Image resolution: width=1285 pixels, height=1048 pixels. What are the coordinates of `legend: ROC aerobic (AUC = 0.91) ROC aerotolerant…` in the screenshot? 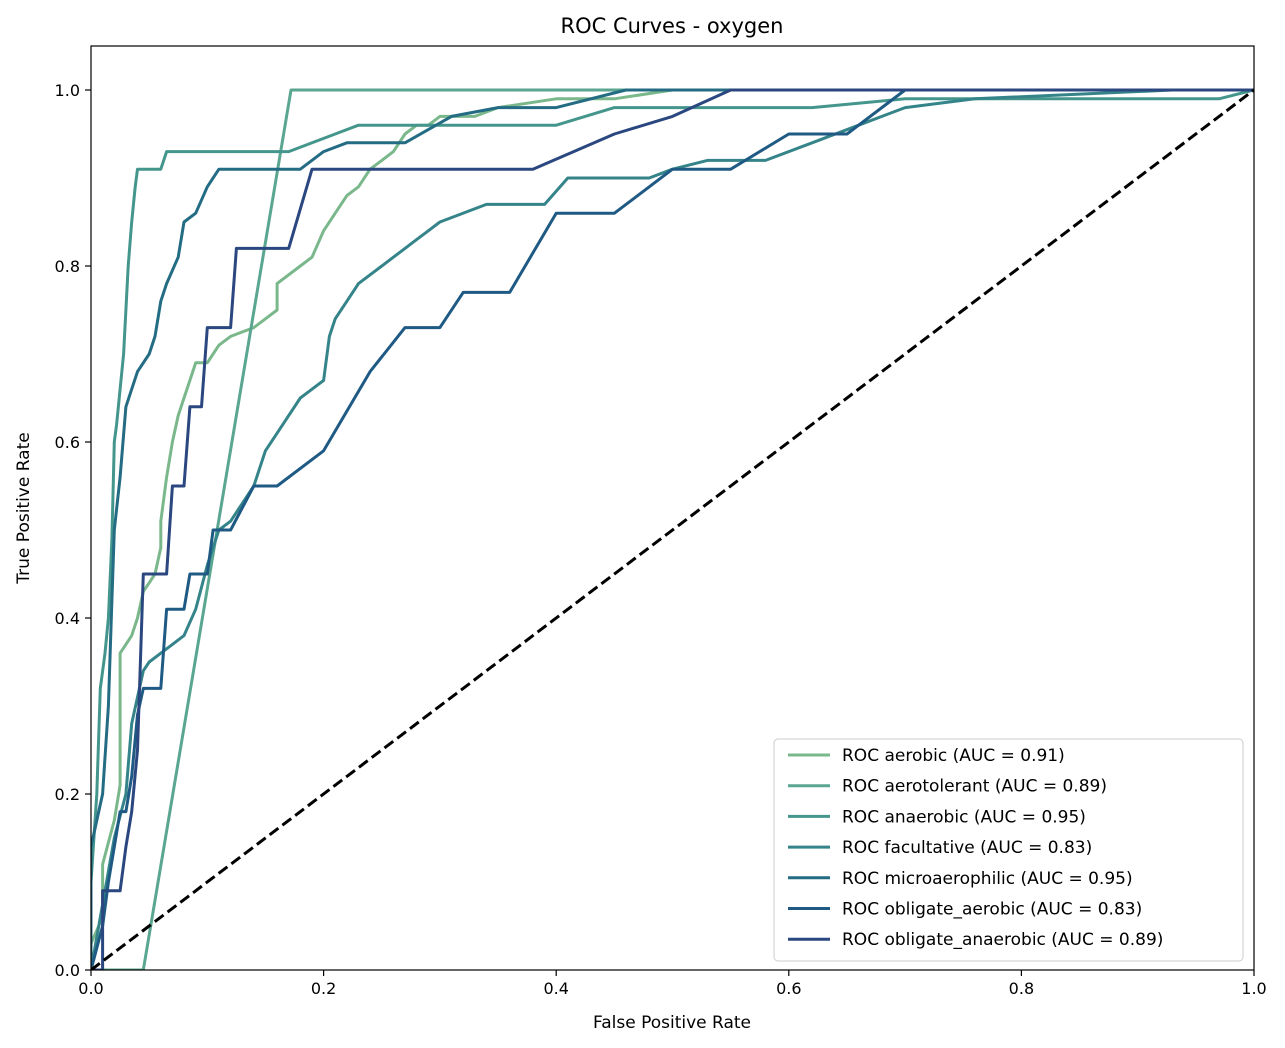 It's located at (1008, 850).